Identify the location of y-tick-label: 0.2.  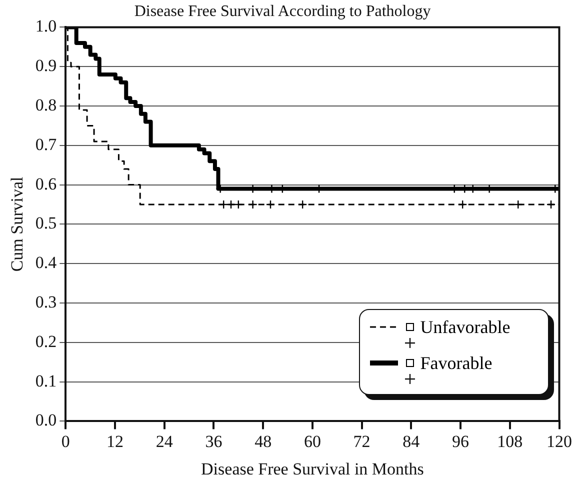
(46, 341).